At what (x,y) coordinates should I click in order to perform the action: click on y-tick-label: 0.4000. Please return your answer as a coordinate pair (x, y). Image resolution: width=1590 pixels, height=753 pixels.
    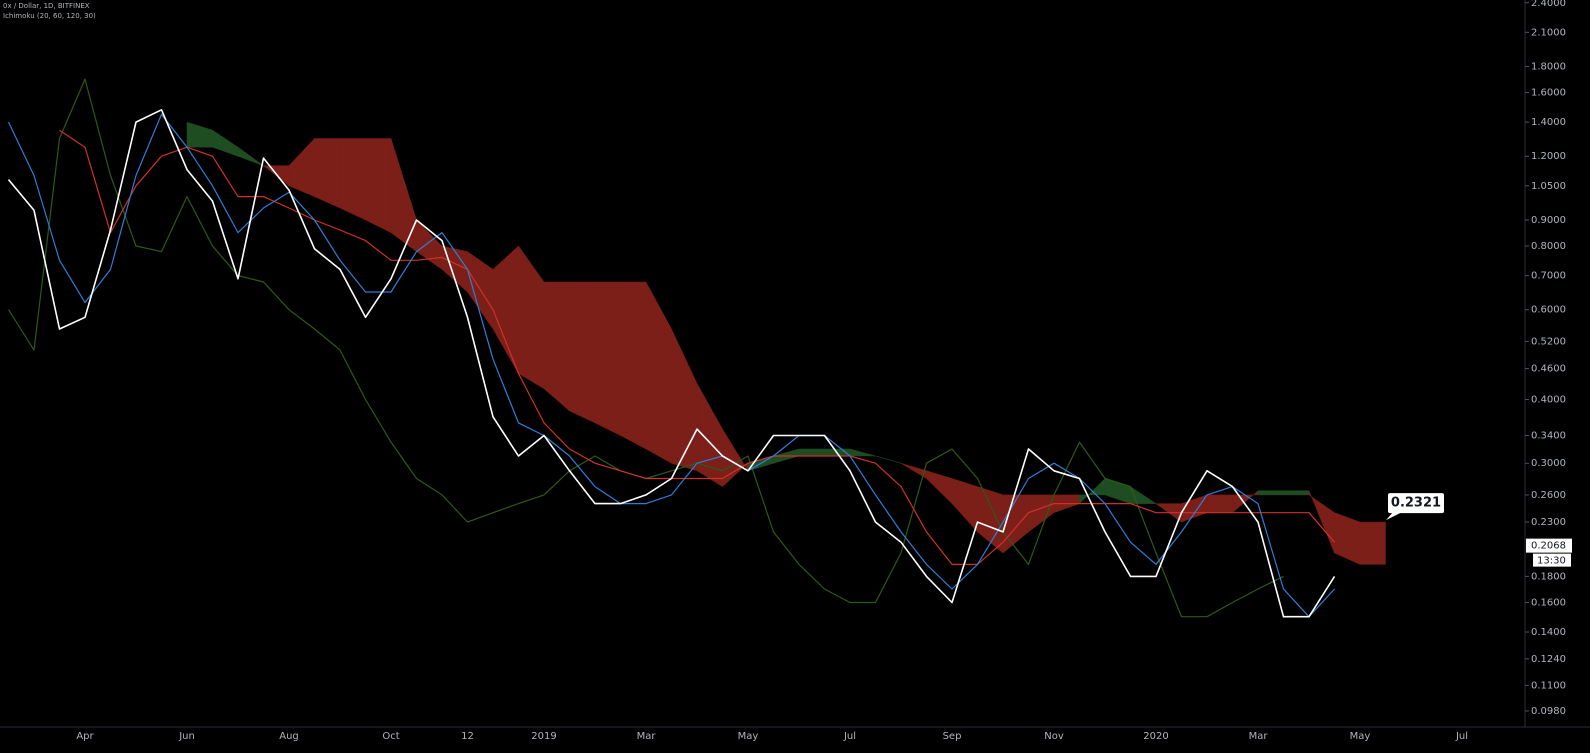
    Looking at the image, I should click on (1548, 400).